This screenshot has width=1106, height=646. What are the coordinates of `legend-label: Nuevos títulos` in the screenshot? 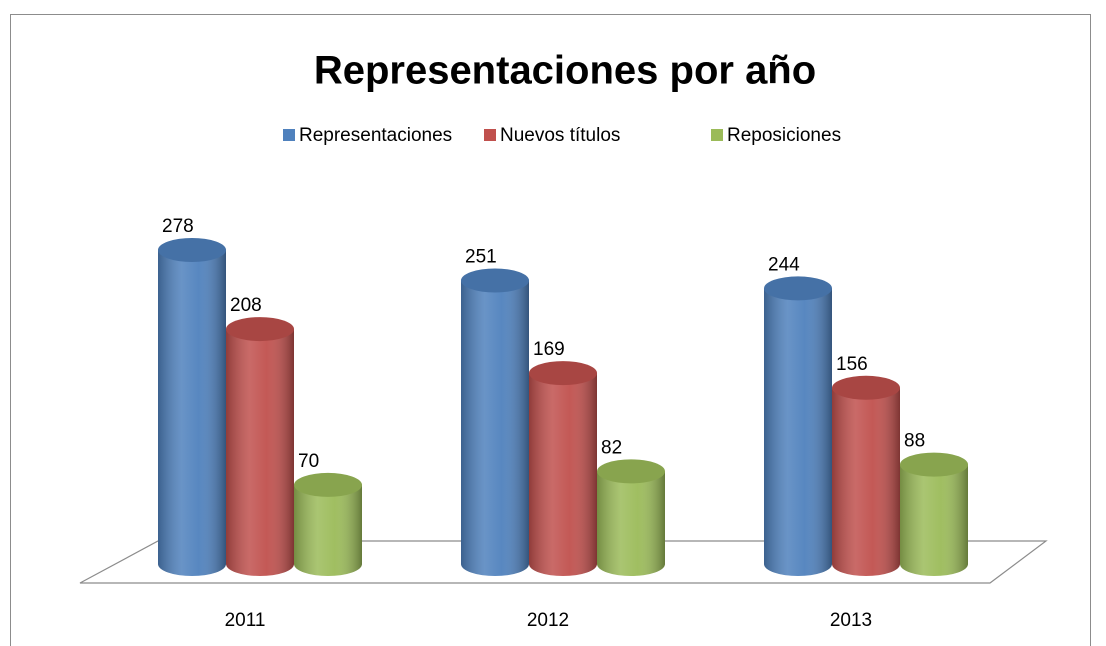 It's located at (560, 135).